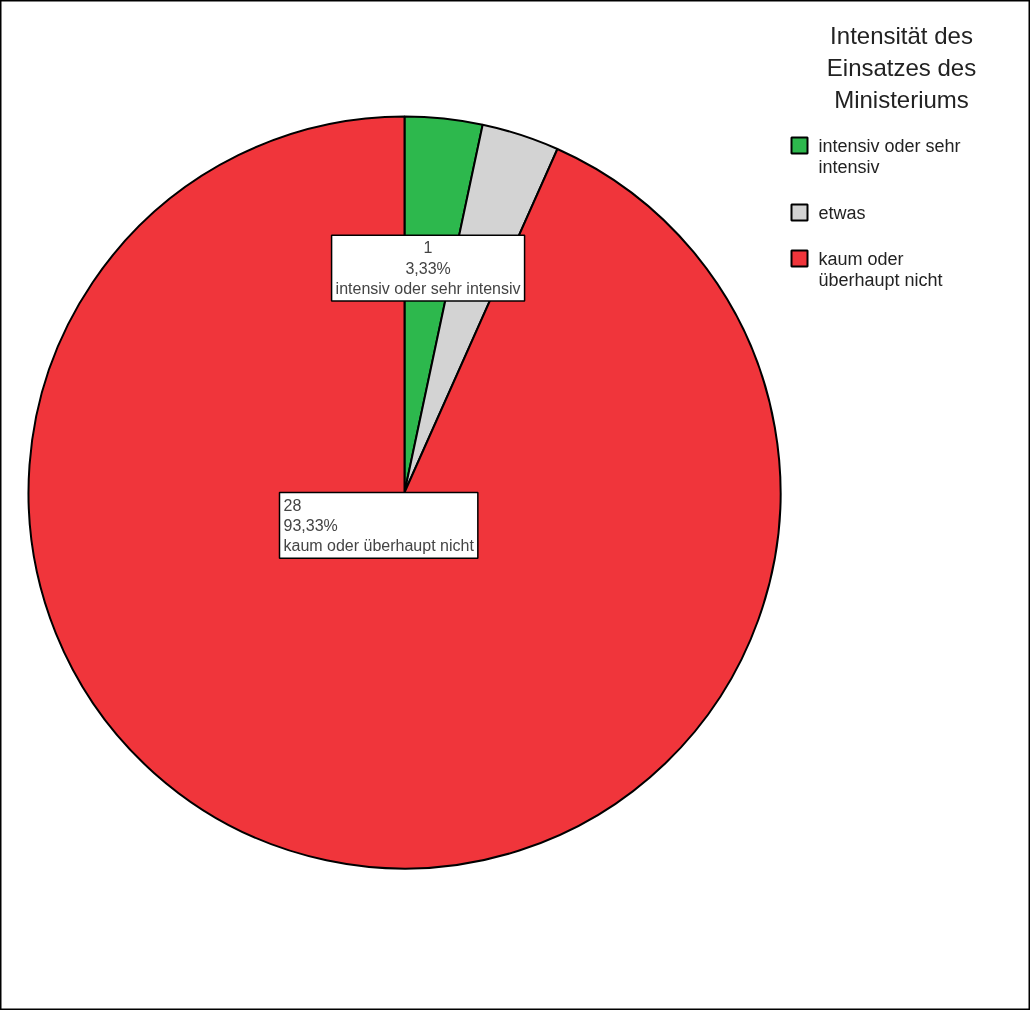 The width and height of the screenshot is (1034, 1014). I want to click on legend-label: kaum oder überhaupt nicht, so click(880, 269).